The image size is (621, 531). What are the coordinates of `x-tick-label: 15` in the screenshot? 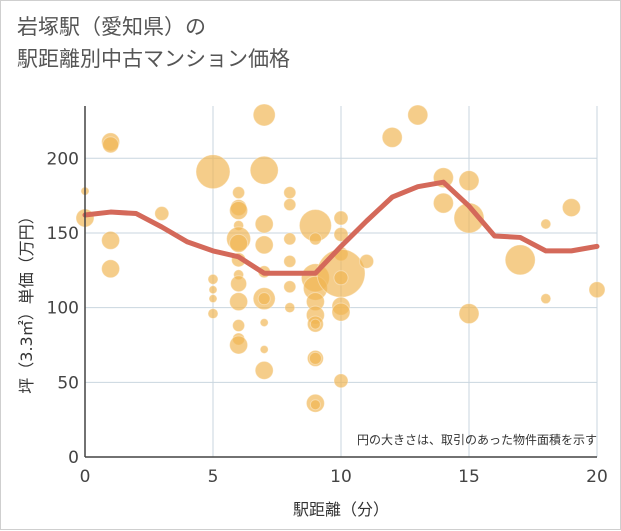 It's located at (469, 477).